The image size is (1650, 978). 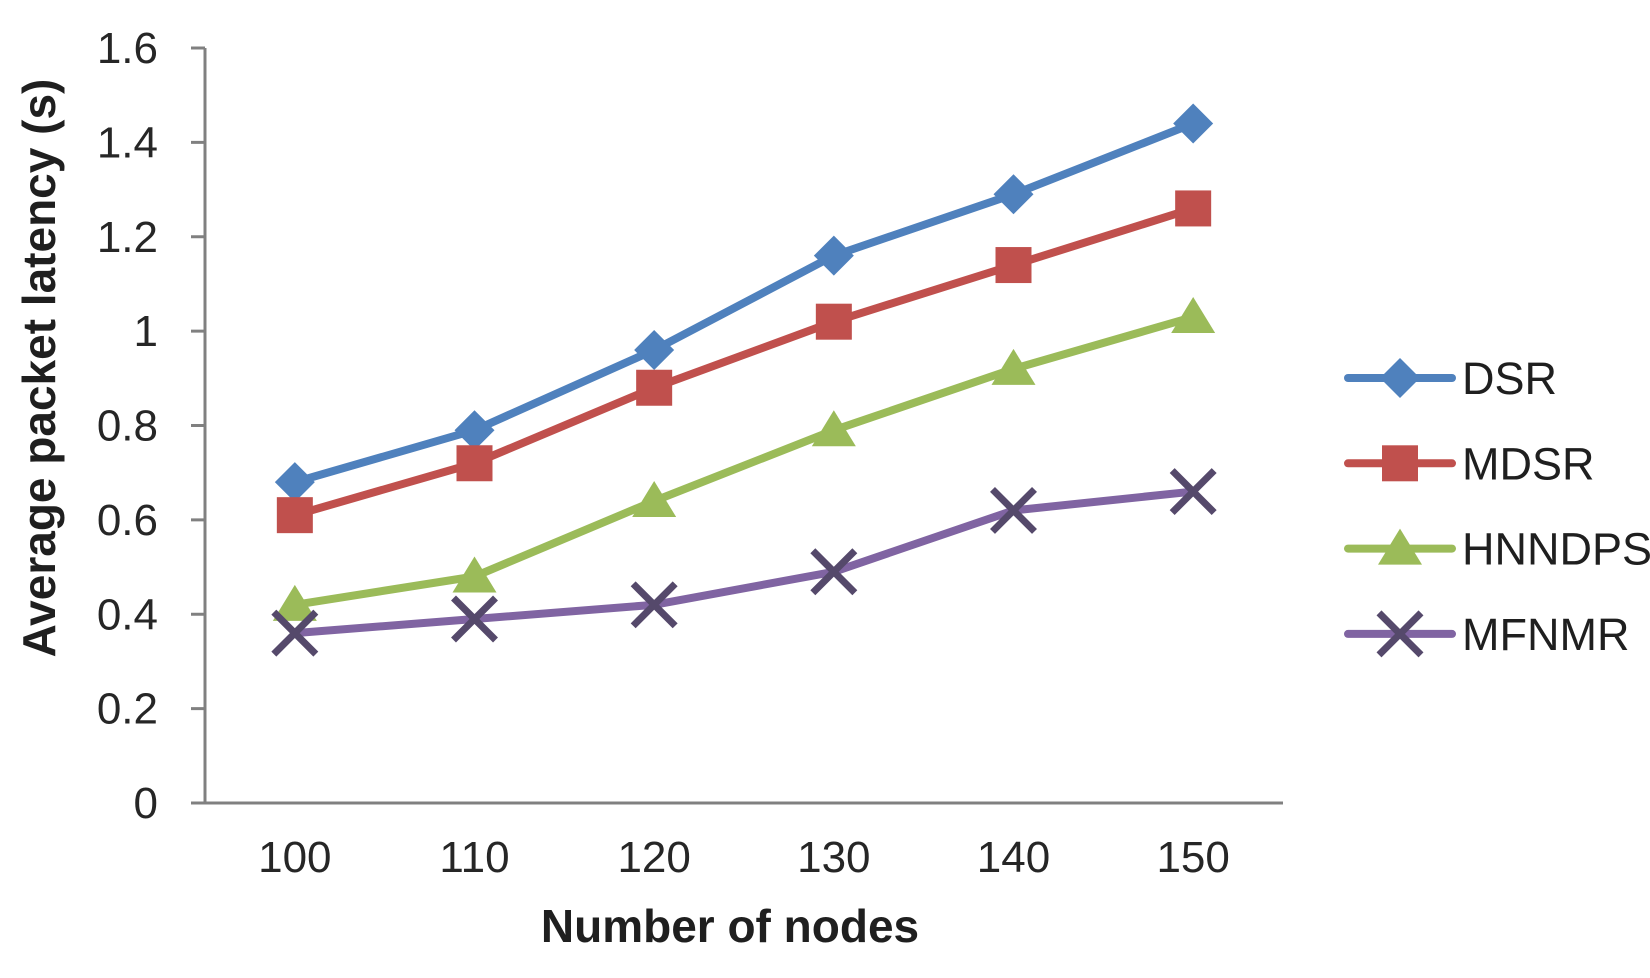 What do you see at coordinates (833, 857) in the screenshot?
I see `x-tick-label: 130` at bounding box center [833, 857].